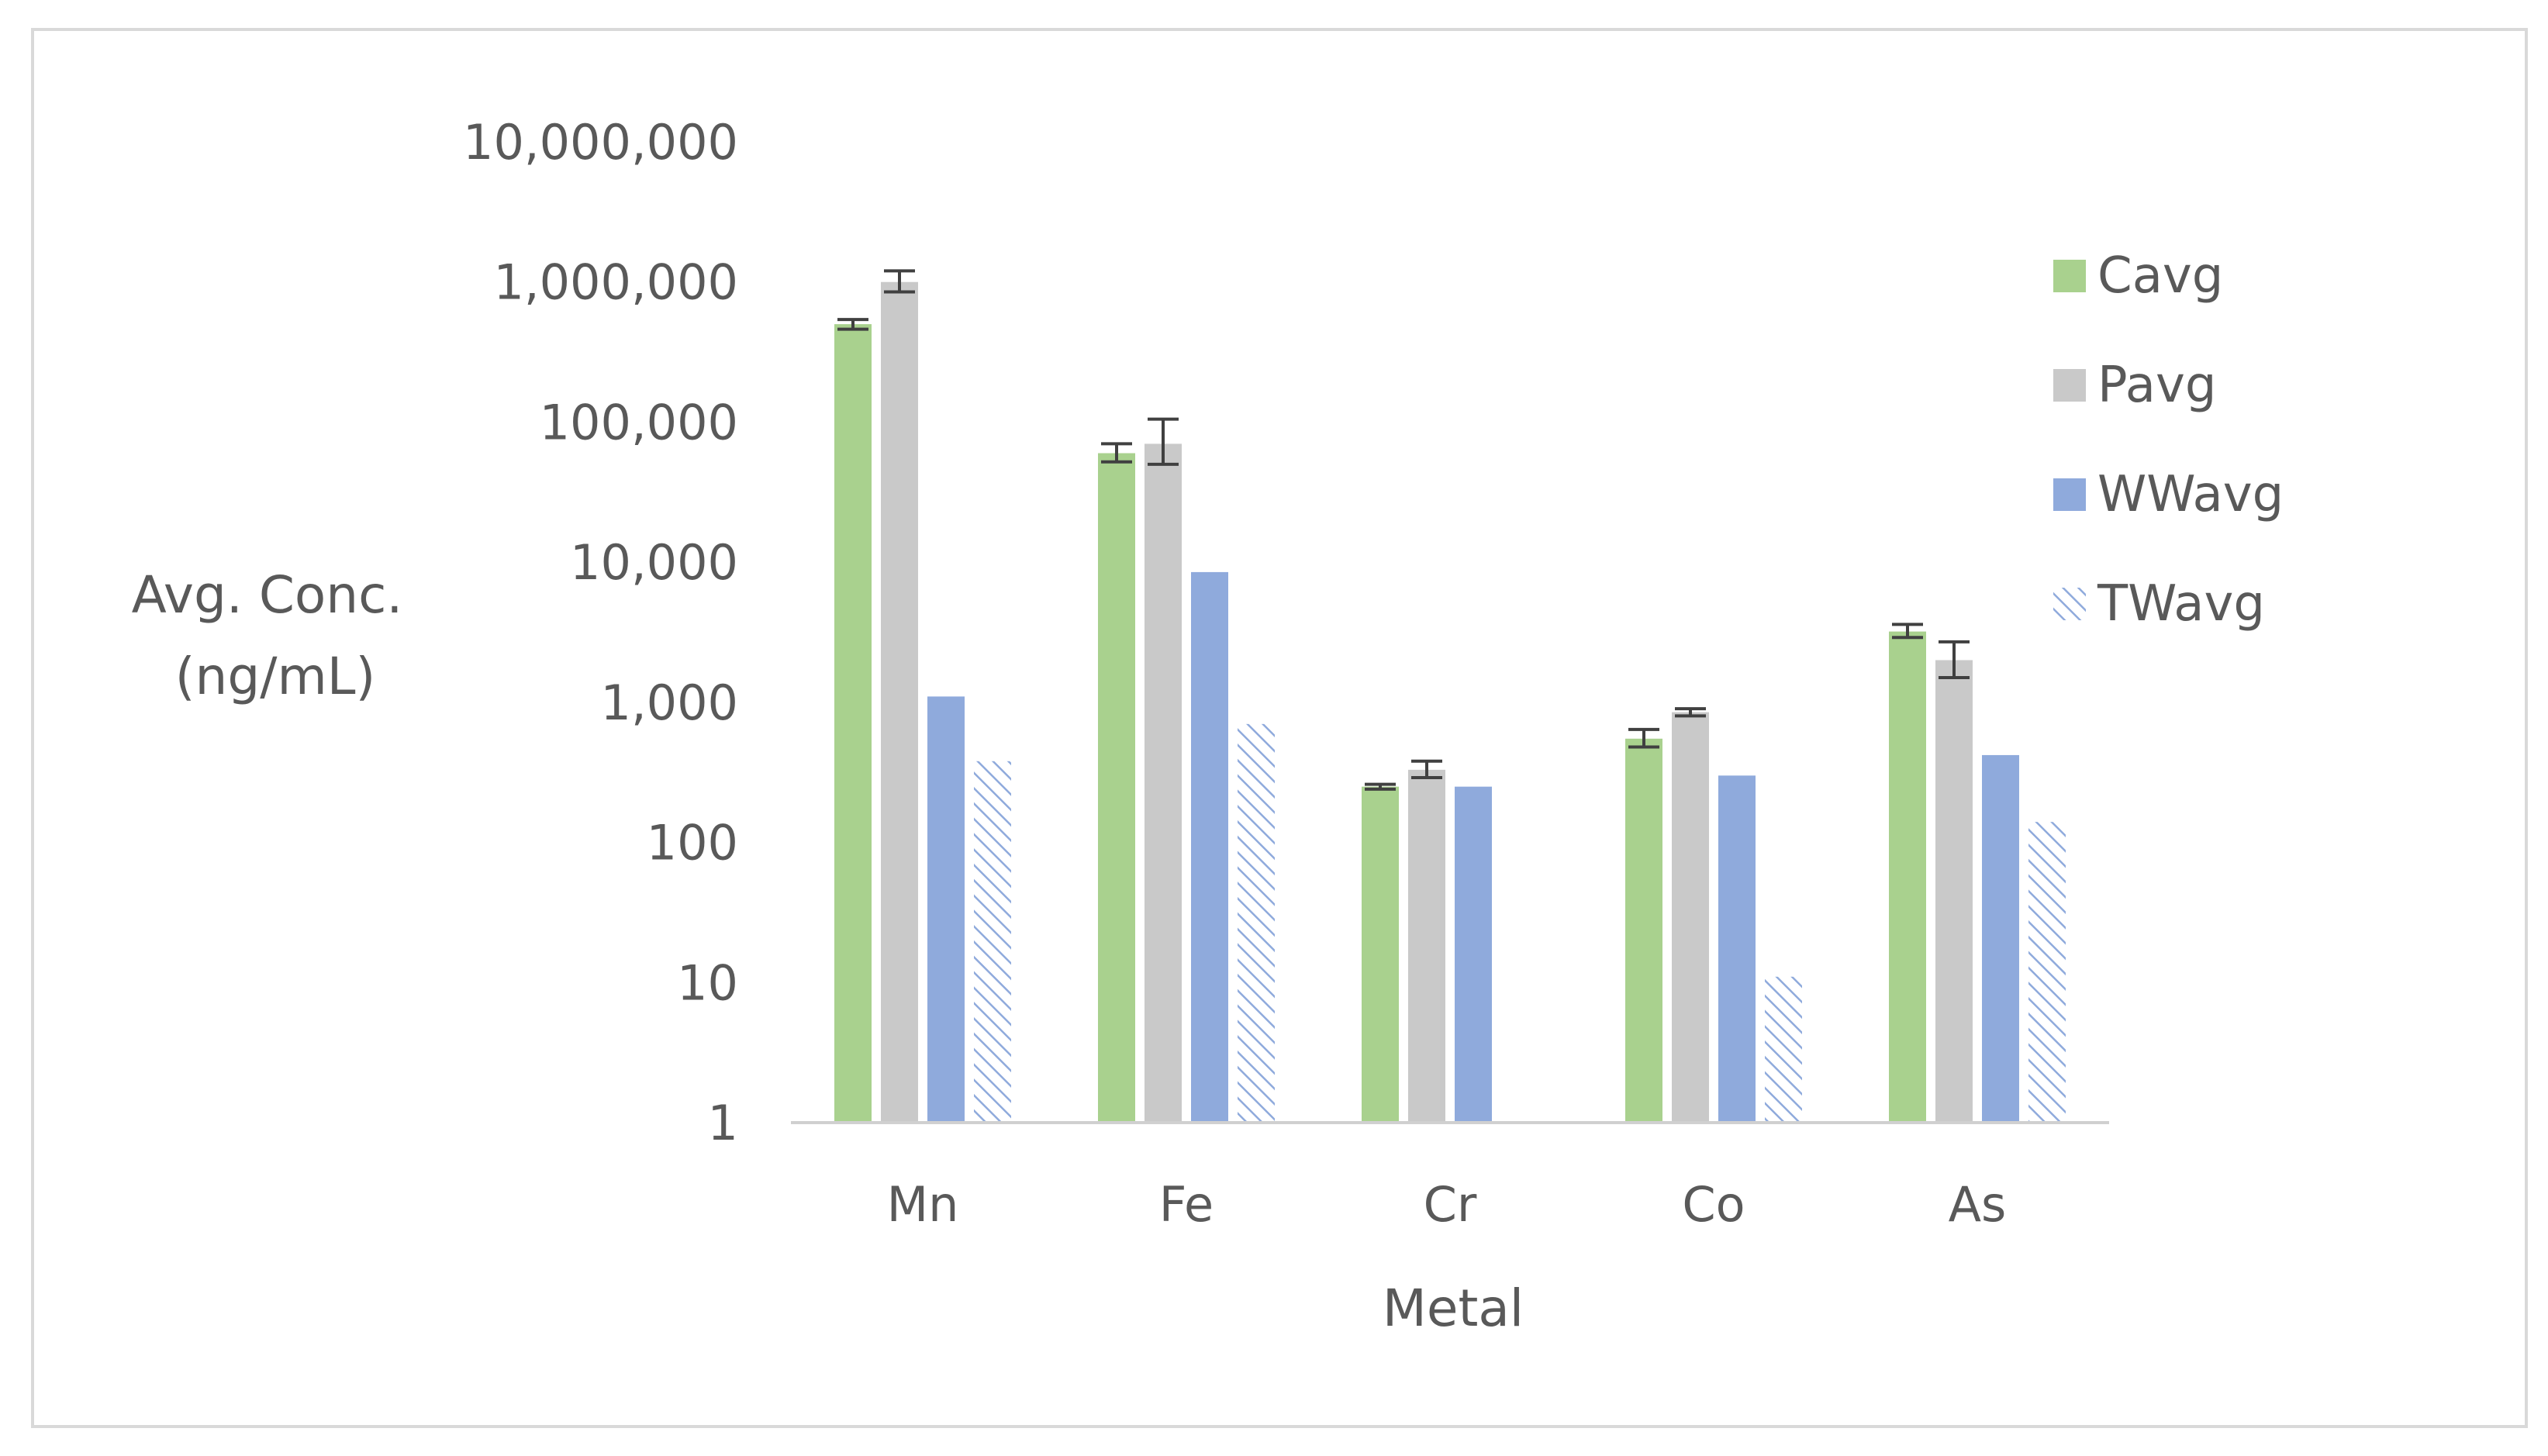 This screenshot has width=2548, height=1456. What do you see at coordinates (1450, 1204) in the screenshot?
I see `x-tick-label-cr: Cr` at bounding box center [1450, 1204].